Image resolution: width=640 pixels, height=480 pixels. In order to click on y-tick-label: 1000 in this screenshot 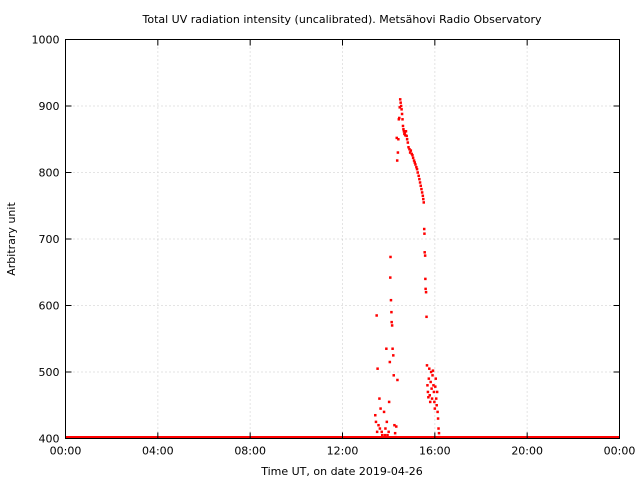, I will do `click(46, 40)`.